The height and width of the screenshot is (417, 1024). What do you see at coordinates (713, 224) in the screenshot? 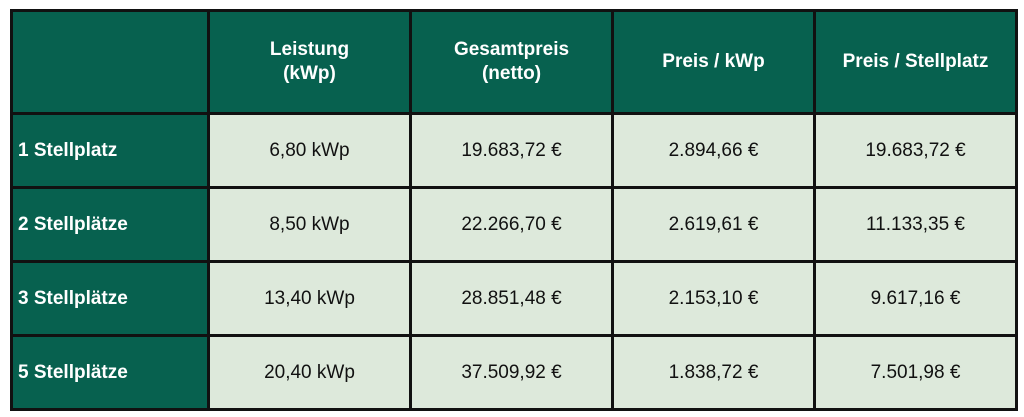
I see `cell-preis-kwp: 2.619,61 €` at bounding box center [713, 224].